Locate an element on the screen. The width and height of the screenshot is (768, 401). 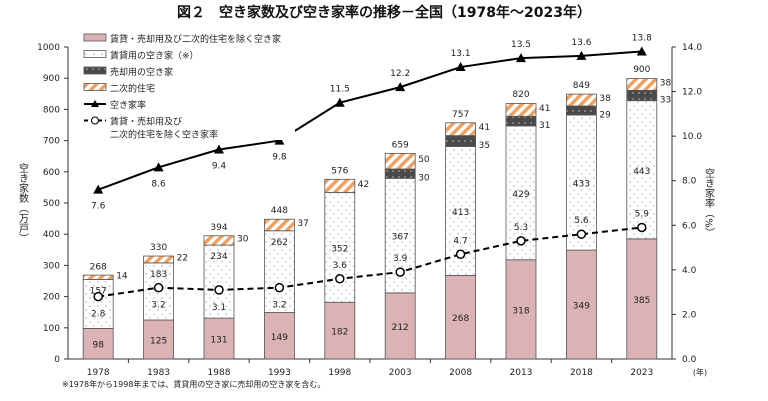
y2-tick-label: 6.0 is located at coordinates (689, 226).